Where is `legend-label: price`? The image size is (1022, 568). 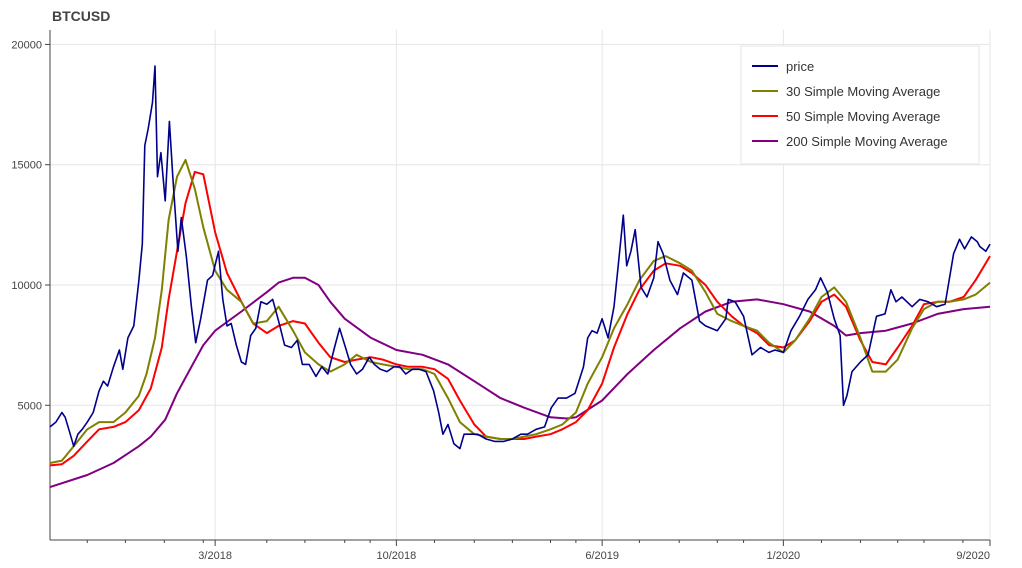
legend-label: price is located at coordinates (800, 66).